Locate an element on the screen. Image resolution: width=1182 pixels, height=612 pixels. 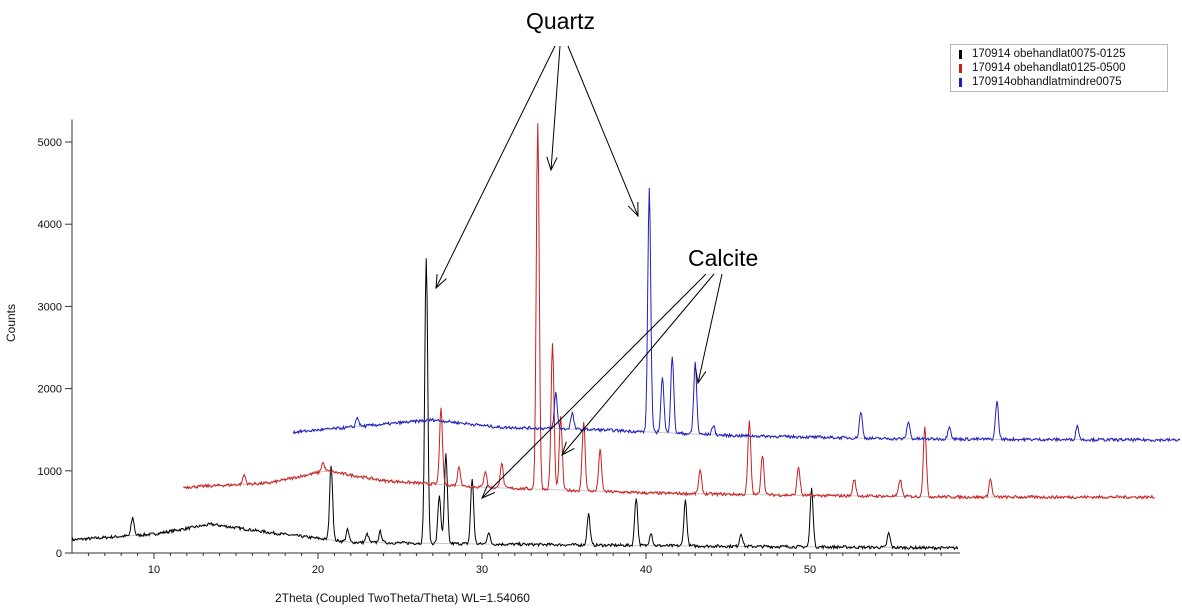
legend-label: 170914 obehandlat0075-0125 is located at coordinates (1049, 54).